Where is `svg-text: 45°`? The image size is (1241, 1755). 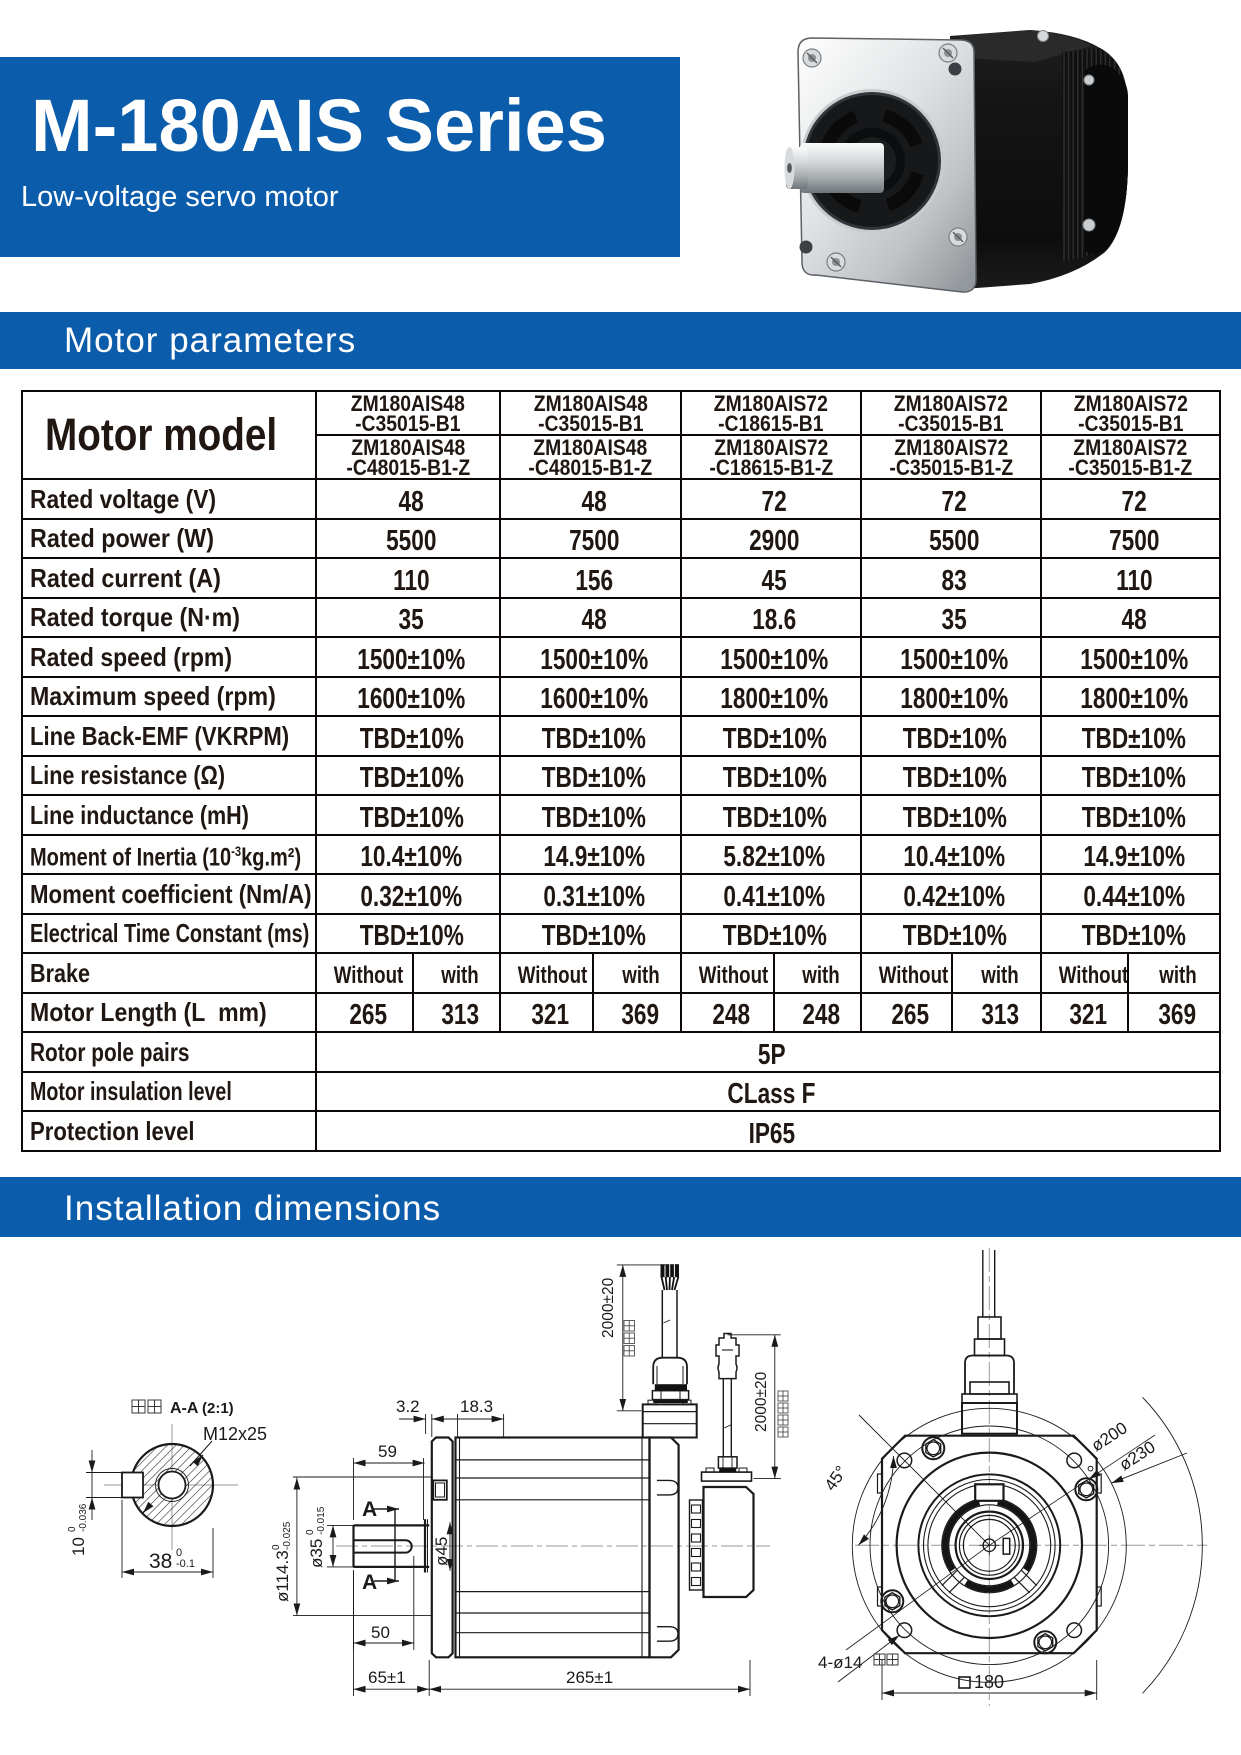 svg-text: 45° is located at coordinates (836, 1478).